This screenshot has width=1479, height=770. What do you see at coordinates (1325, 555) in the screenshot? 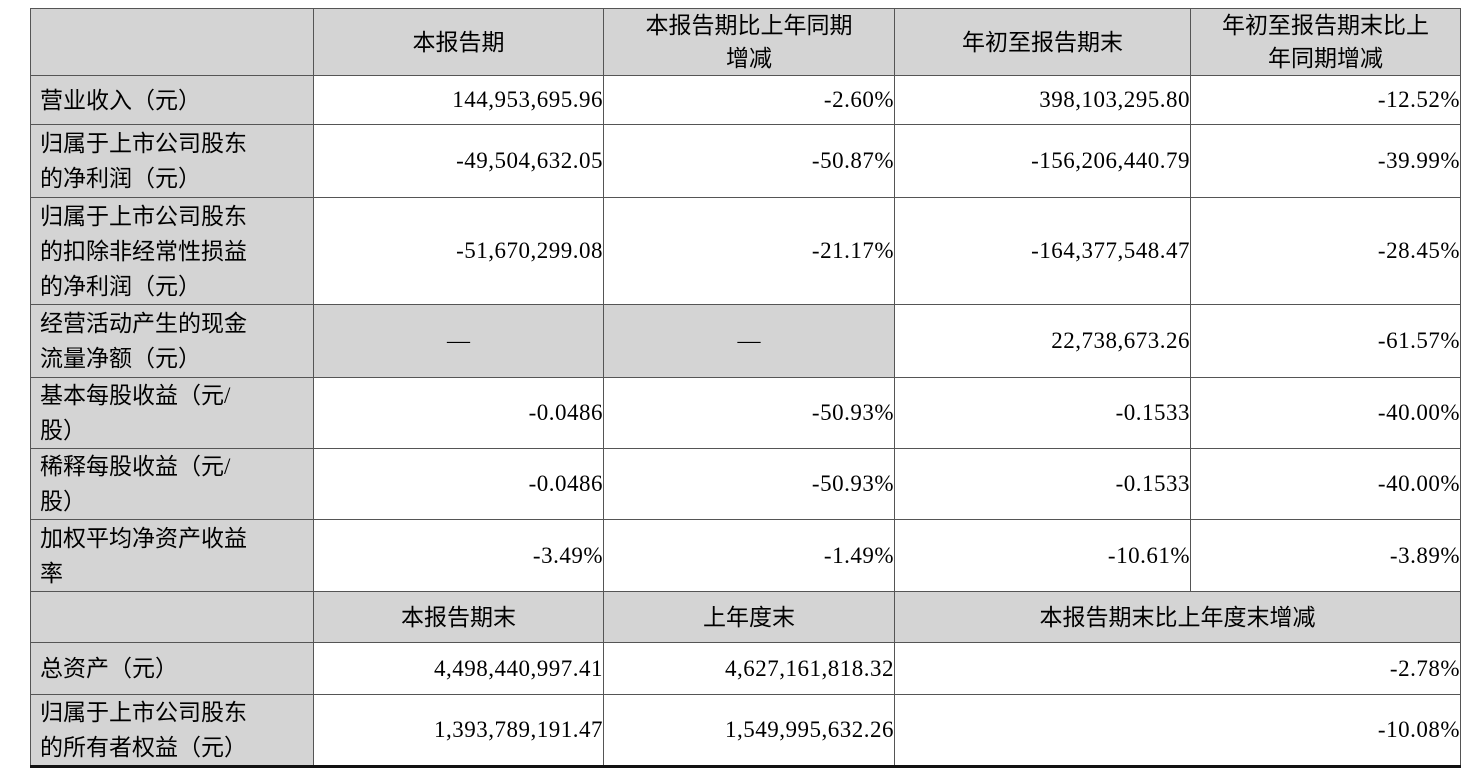
I see `value-ytd-change: -3.89%` at bounding box center [1325, 555].